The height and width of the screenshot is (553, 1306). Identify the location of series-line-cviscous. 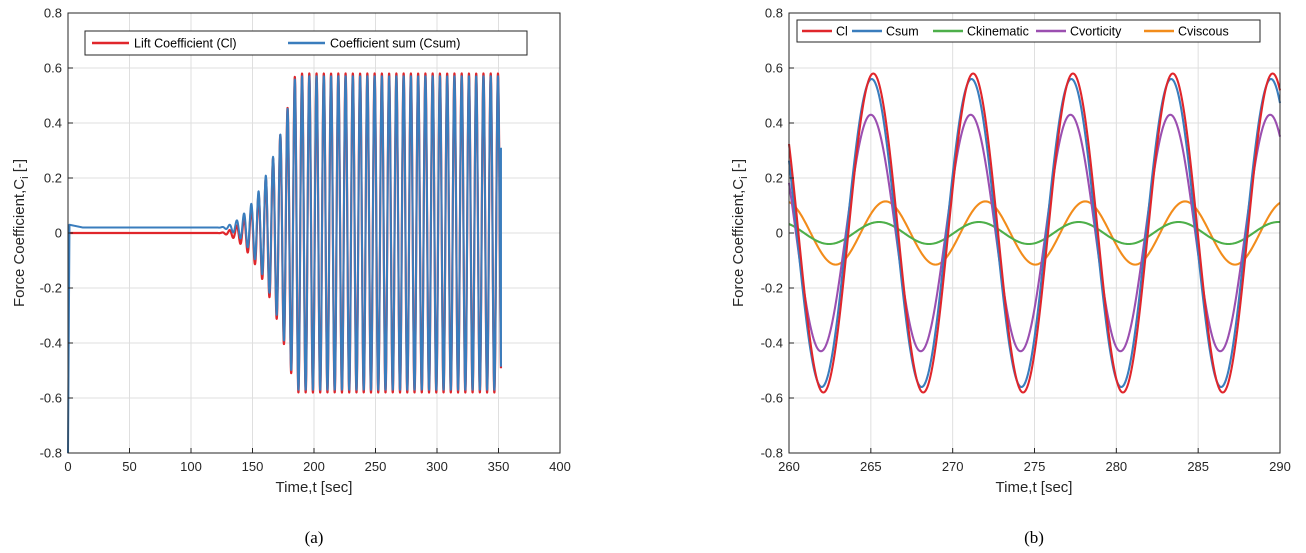
(1034, 233).